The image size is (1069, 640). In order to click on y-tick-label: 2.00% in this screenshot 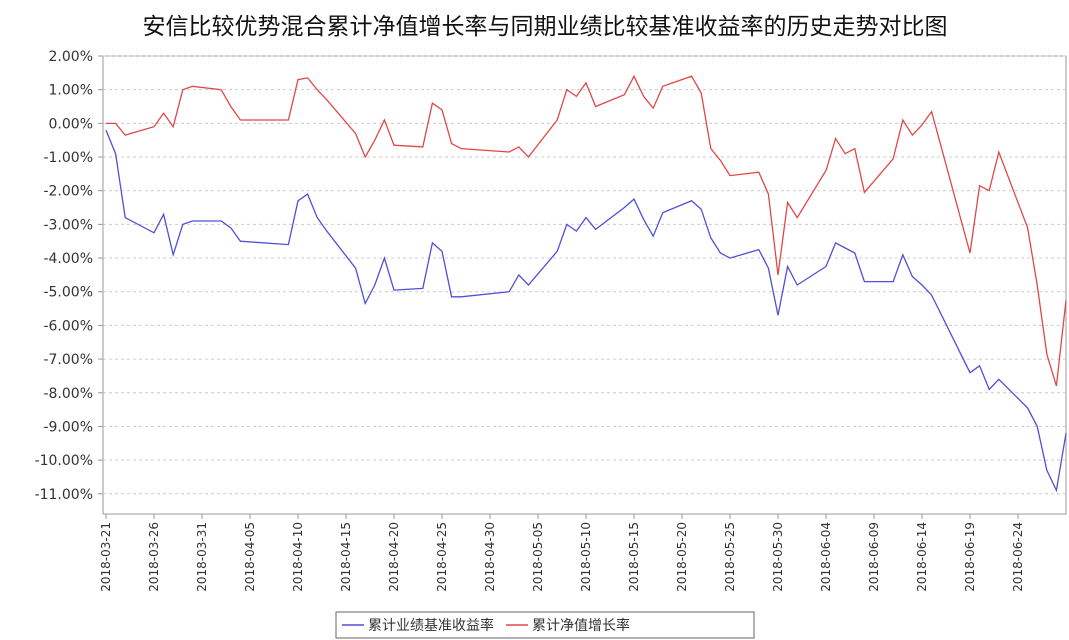, I will do `click(71, 57)`.